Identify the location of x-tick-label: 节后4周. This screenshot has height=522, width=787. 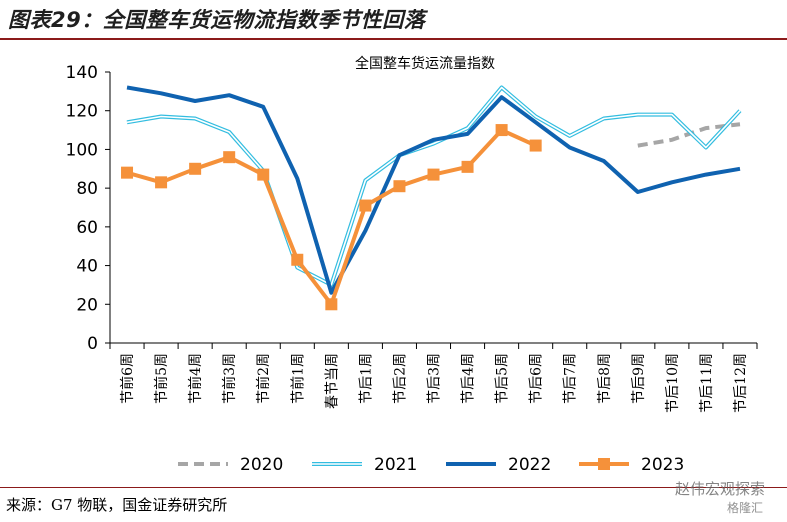
(469, 378).